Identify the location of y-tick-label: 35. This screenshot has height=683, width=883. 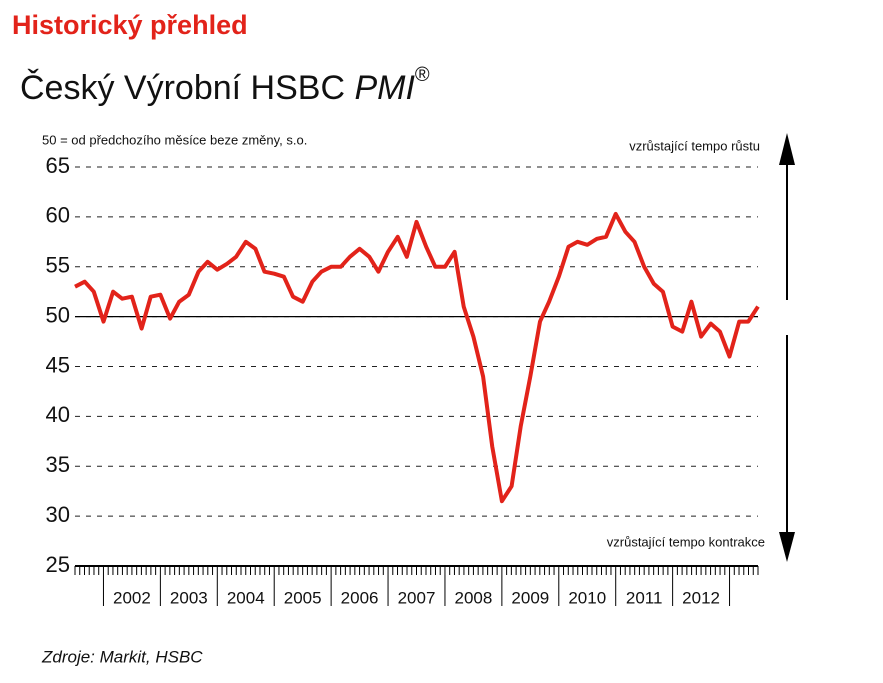
(58, 464).